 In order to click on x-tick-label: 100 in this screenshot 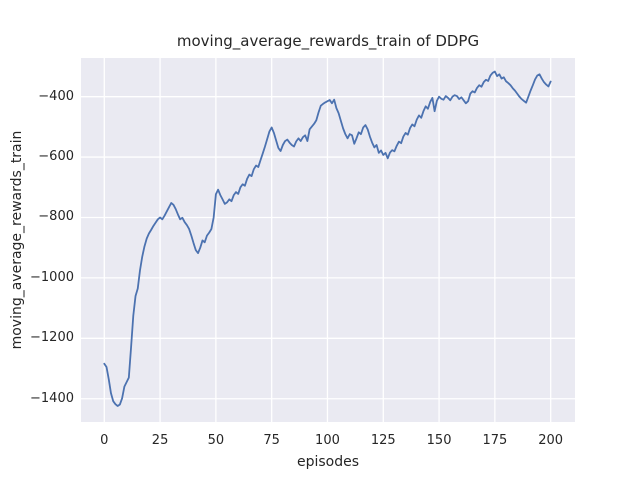, I will do `click(327, 440)`.